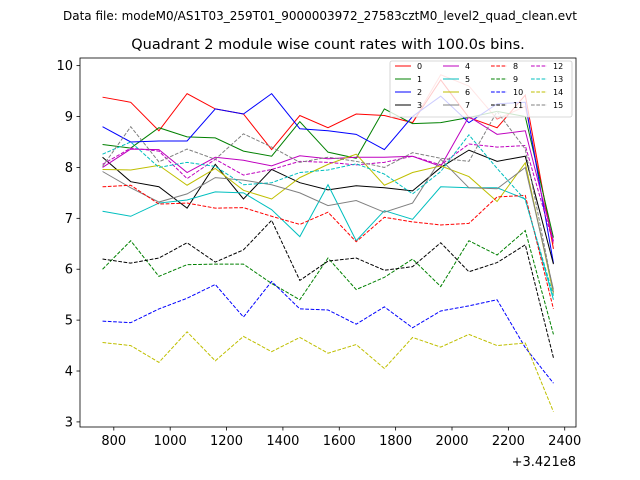  Describe the element at coordinates (544, 462) in the screenshot. I see `x-offset-label: +3.421e8` at that location.